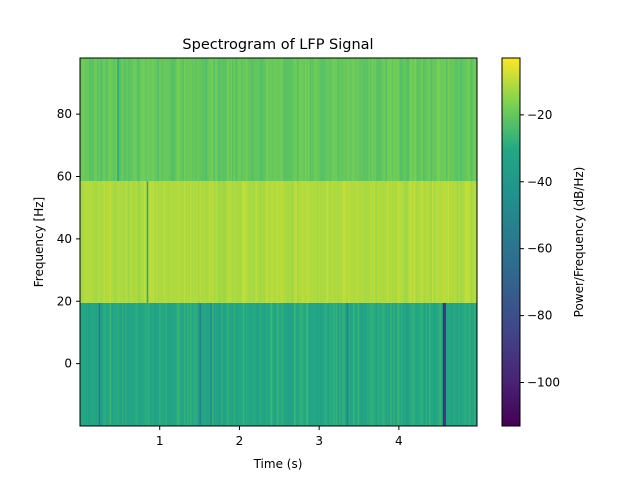  What do you see at coordinates (539, 316) in the screenshot?
I see `colorbar-tick-label: −80` at bounding box center [539, 316].